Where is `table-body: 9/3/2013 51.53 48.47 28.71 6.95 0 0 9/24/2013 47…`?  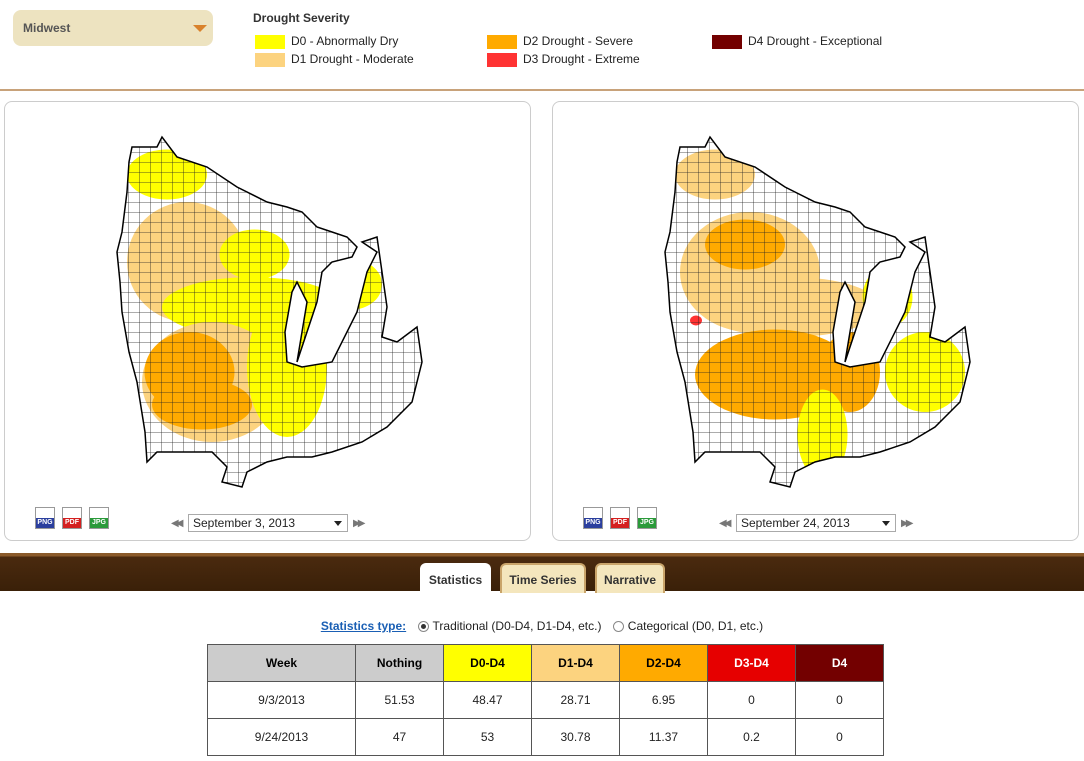 table-body: 9/3/2013 51.53 48.47 28.71 6.95 0 0 9/24/2013 47… is located at coordinates (545, 718).